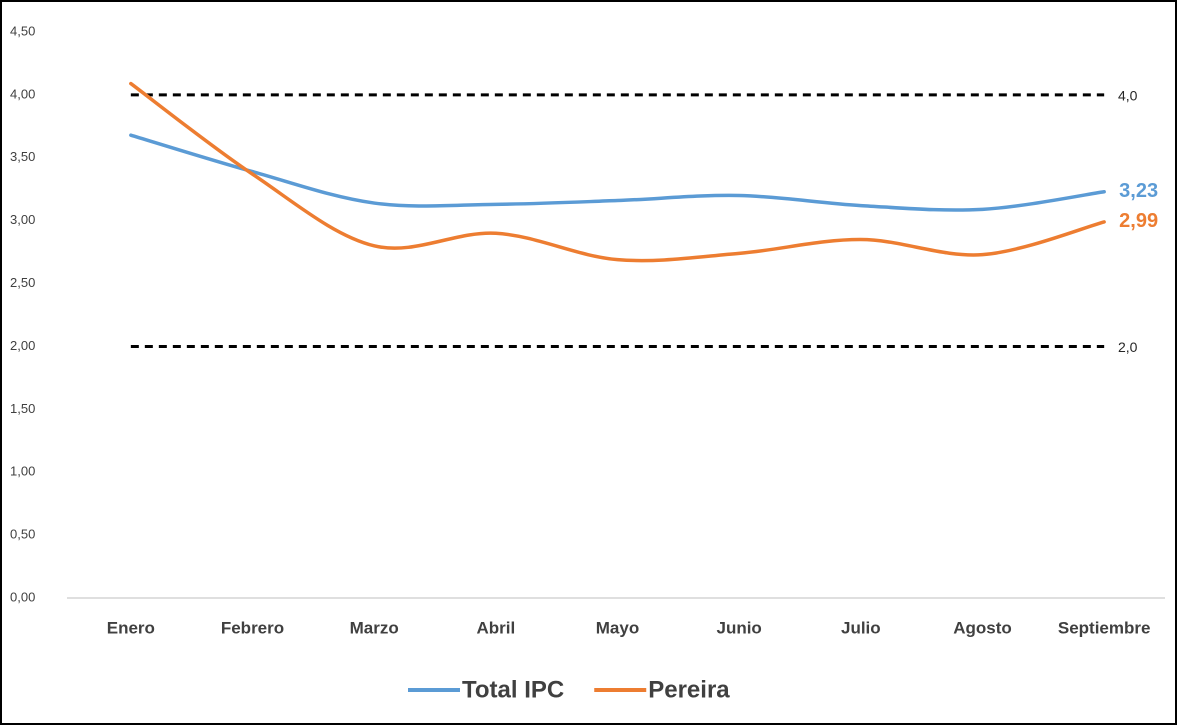 The width and height of the screenshot is (1177, 725). Describe the element at coordinates (689, 689) in the screenshot. I see `legend-label: Pereira` at that location.